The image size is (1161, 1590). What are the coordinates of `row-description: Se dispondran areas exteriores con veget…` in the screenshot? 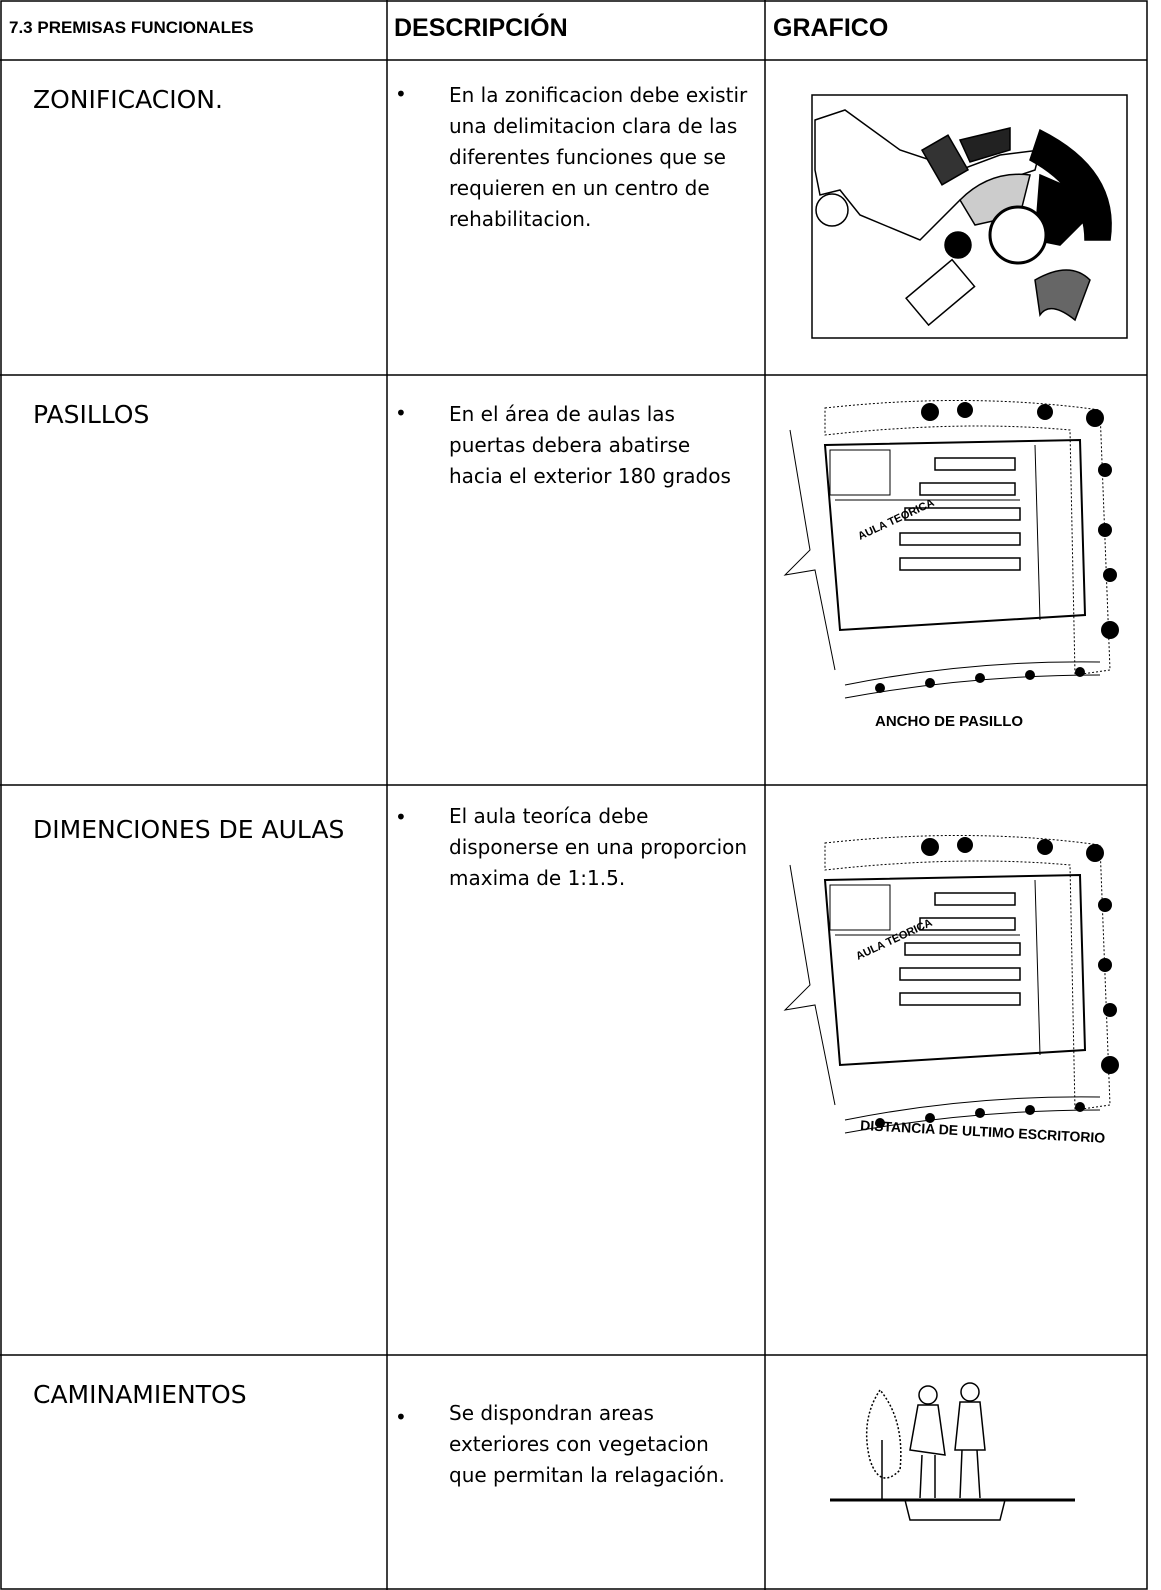 It's located at (587, 1444).